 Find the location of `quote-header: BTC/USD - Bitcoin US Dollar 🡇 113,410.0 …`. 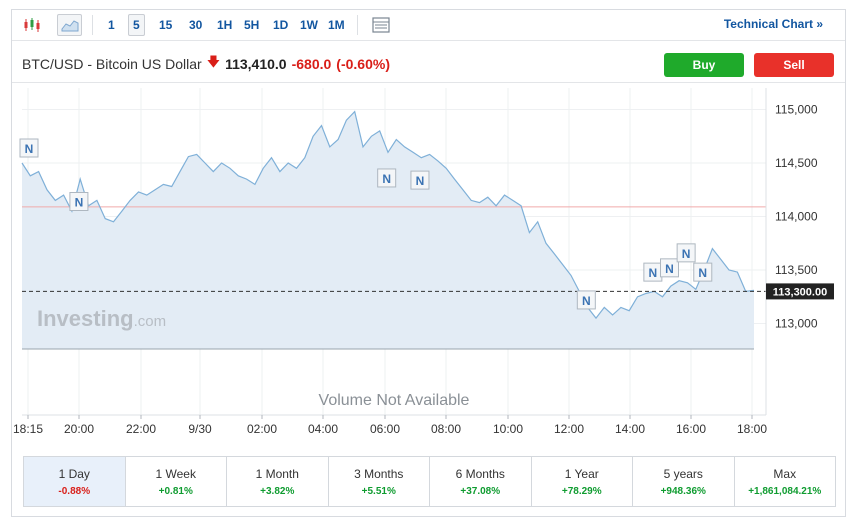

quote-header: BTC/USD - Bitcoin US Dollar 🡇 113,410.0 … is located at coordinates (428, 62).